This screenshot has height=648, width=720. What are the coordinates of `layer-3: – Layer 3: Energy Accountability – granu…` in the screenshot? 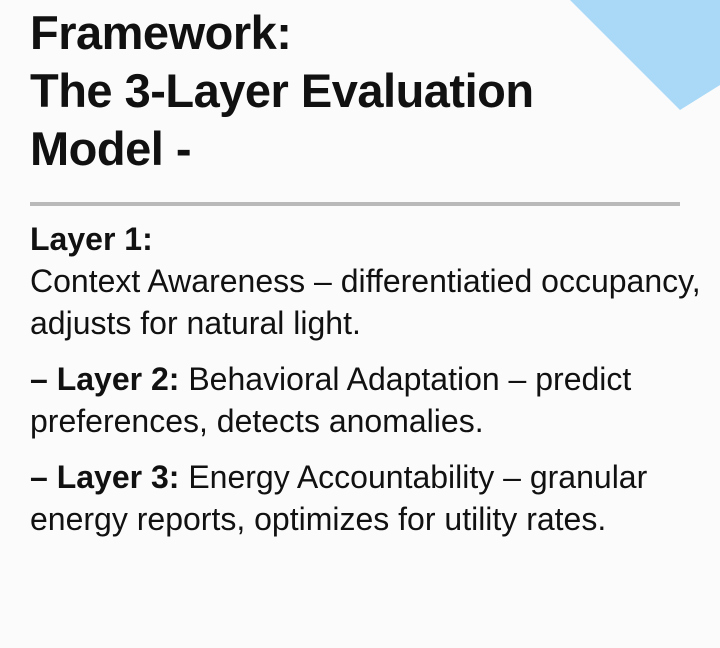 It's located at (370, 498).